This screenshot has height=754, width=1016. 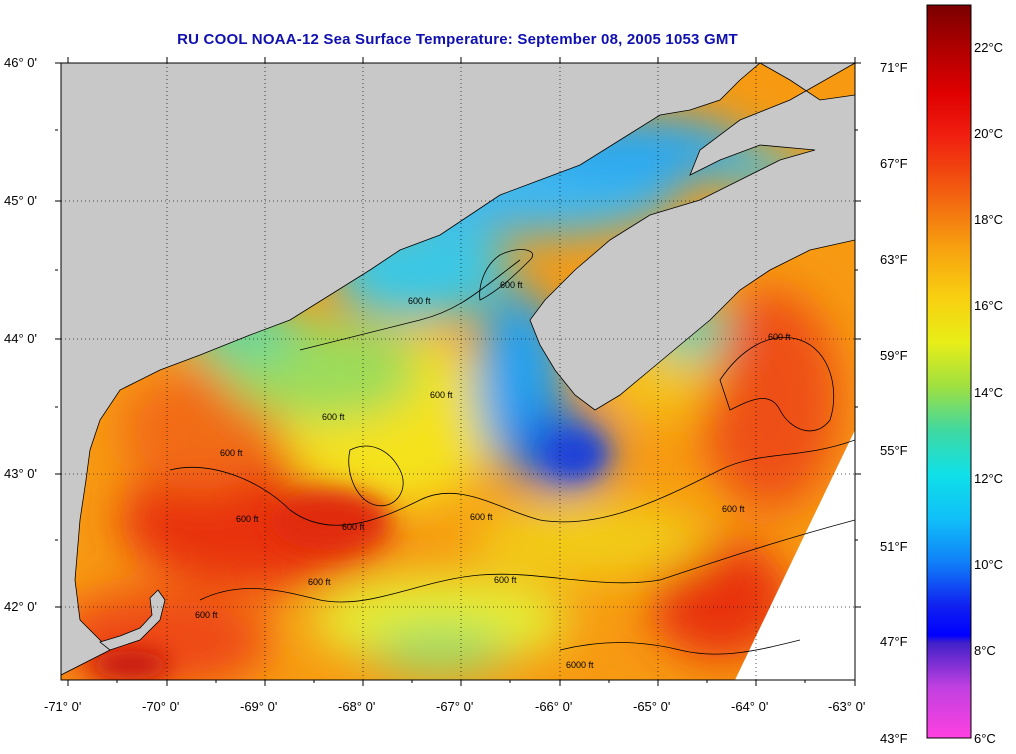 What do you see at coordinates (554, 706) in the screenshot?
I see `lon-label: -66° 0'` at bounding box center [554, 706].